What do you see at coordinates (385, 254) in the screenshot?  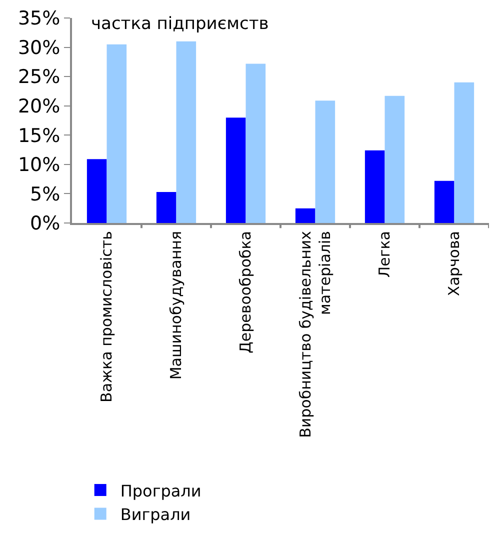 I see `x-tick-label: Легка` at bounding box center [385, 254].